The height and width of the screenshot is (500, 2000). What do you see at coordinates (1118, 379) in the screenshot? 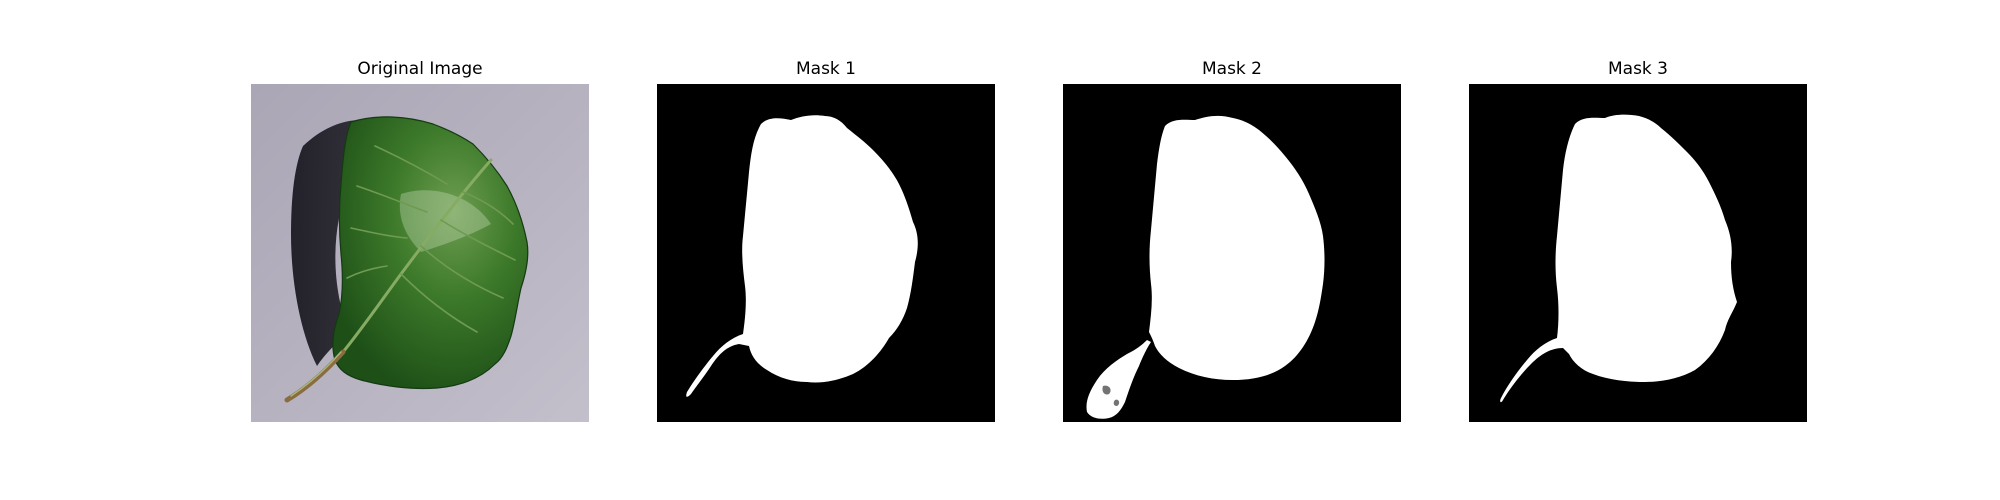
I see `mask-2-stem-blob` at bounding box center [1118, 379].